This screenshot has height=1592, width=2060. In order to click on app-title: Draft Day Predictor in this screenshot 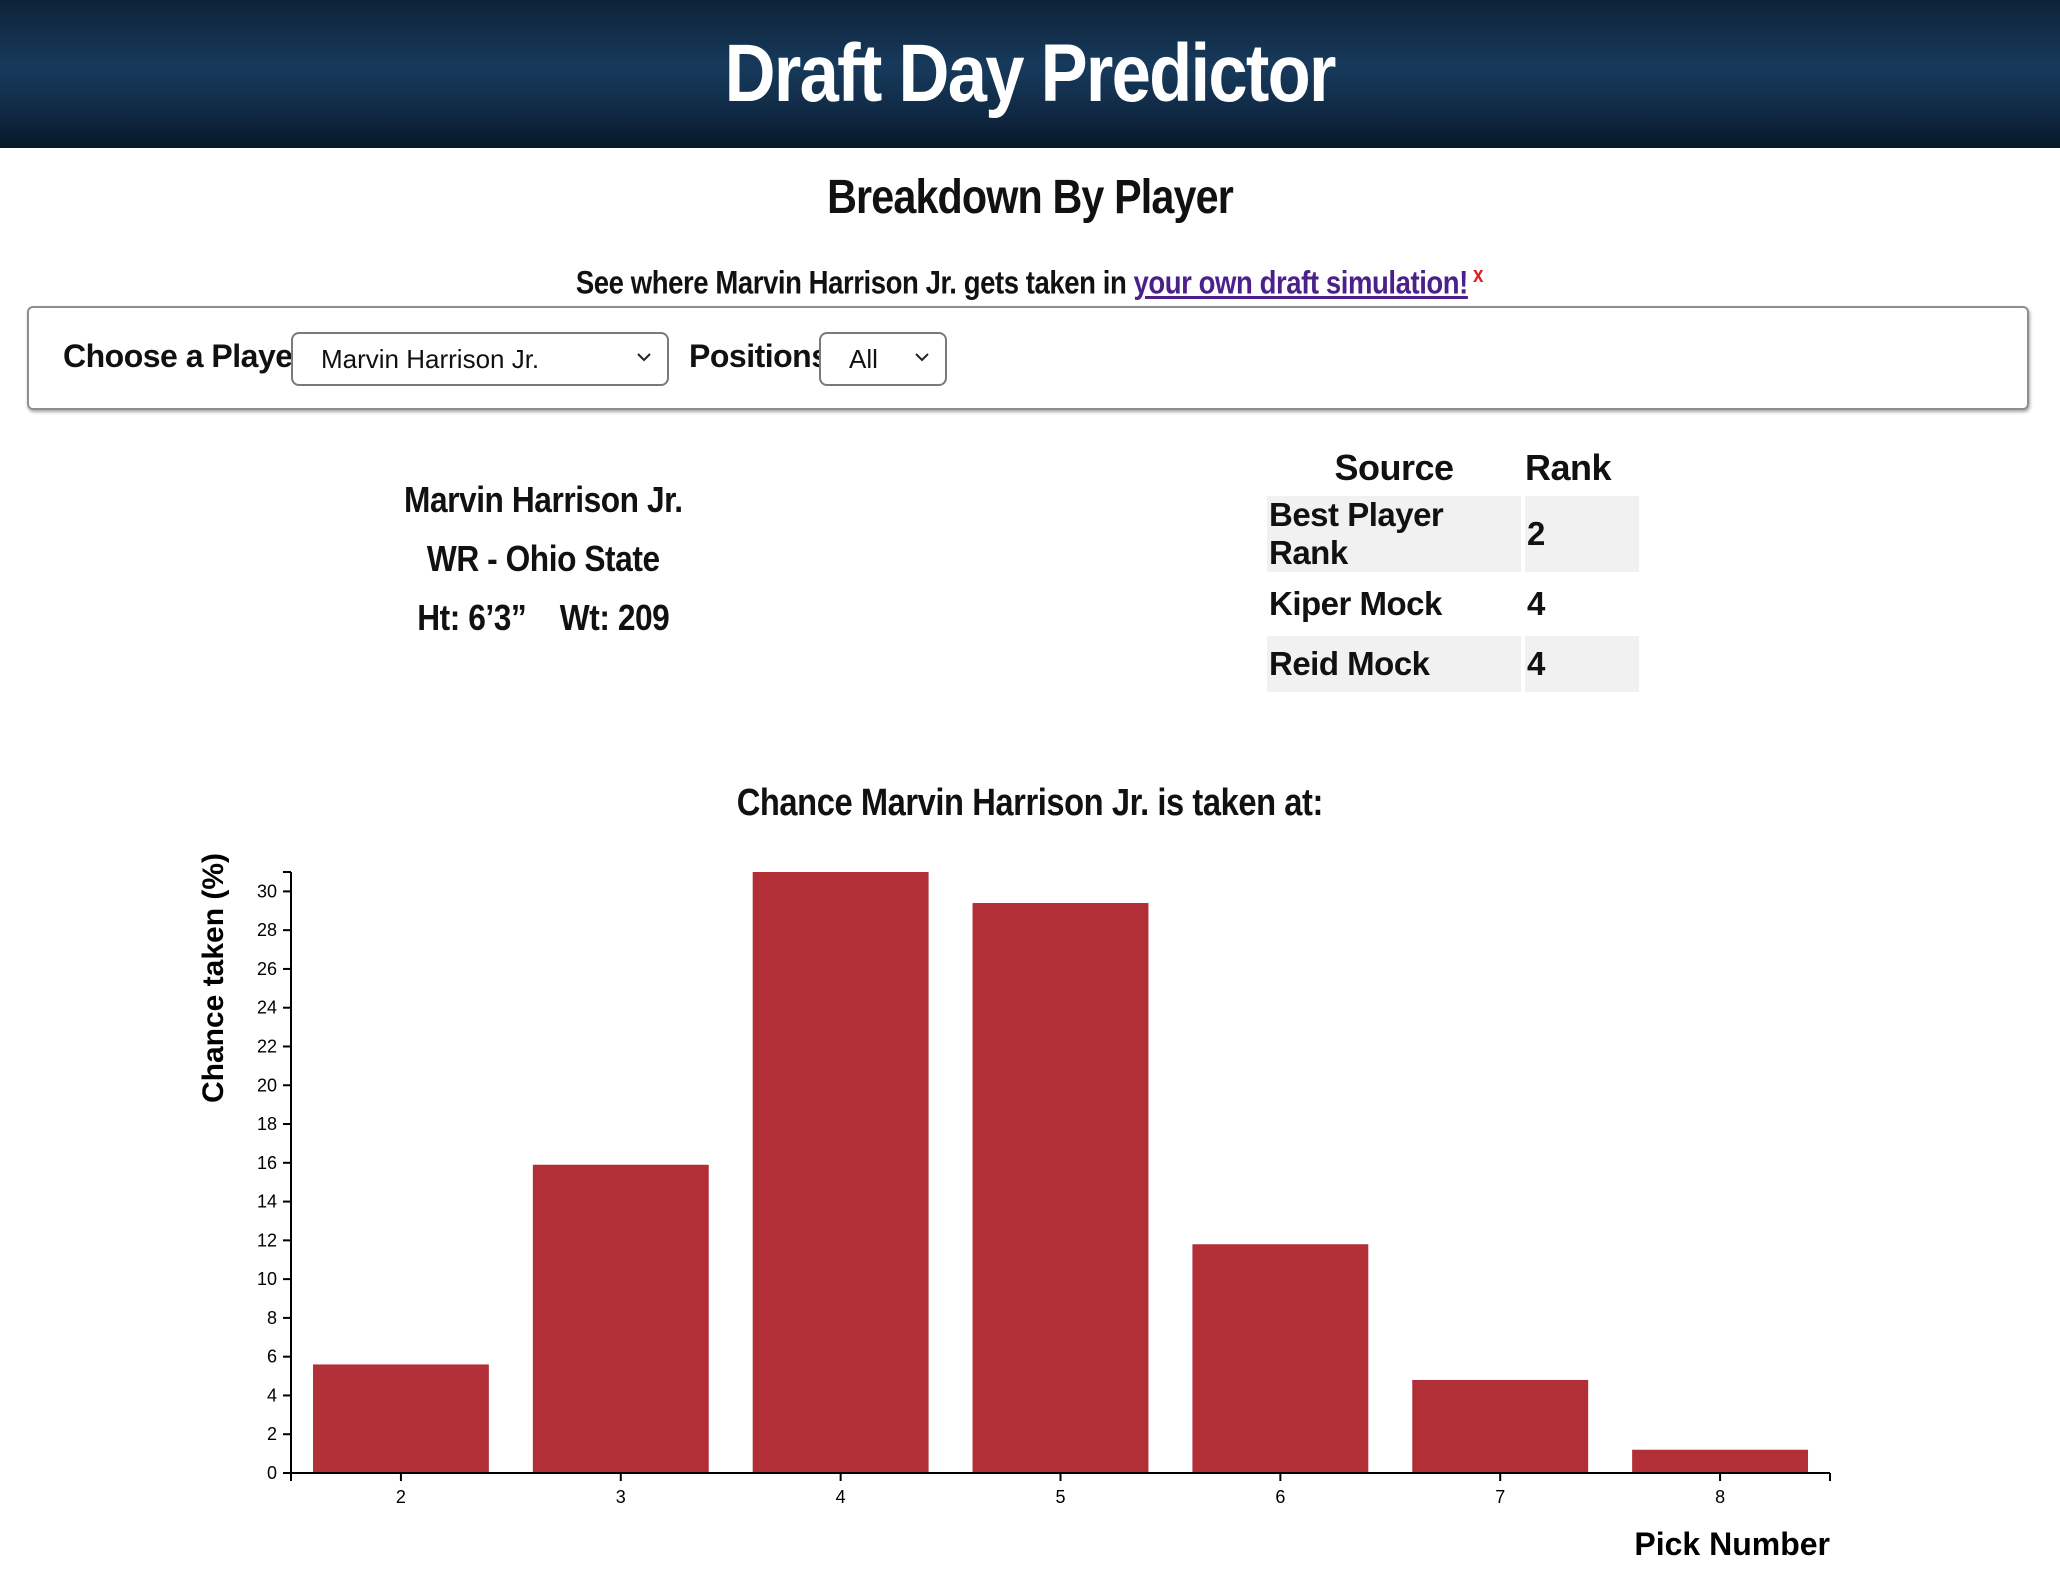, I will do `click(1030, 73)`.